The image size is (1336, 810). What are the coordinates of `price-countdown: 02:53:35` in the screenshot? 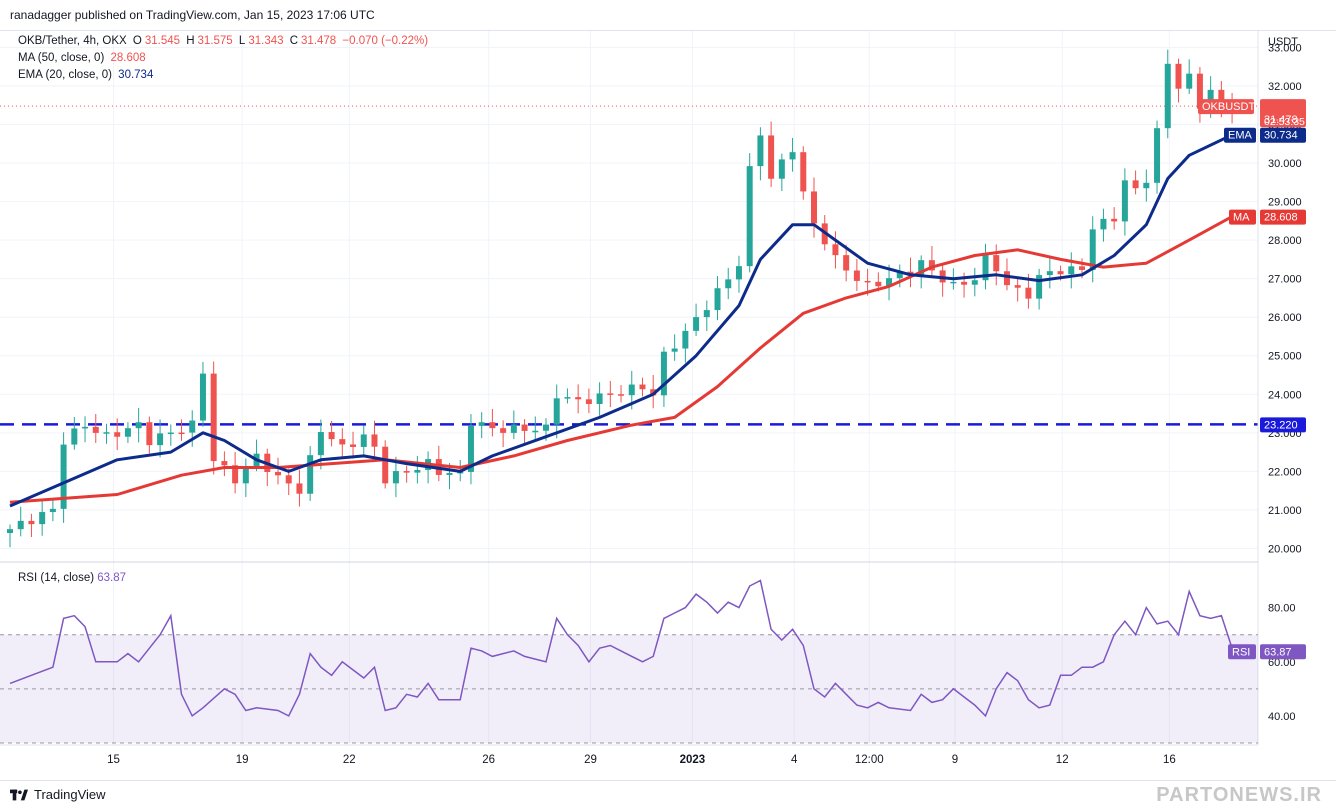 It's located at (1284, 122).